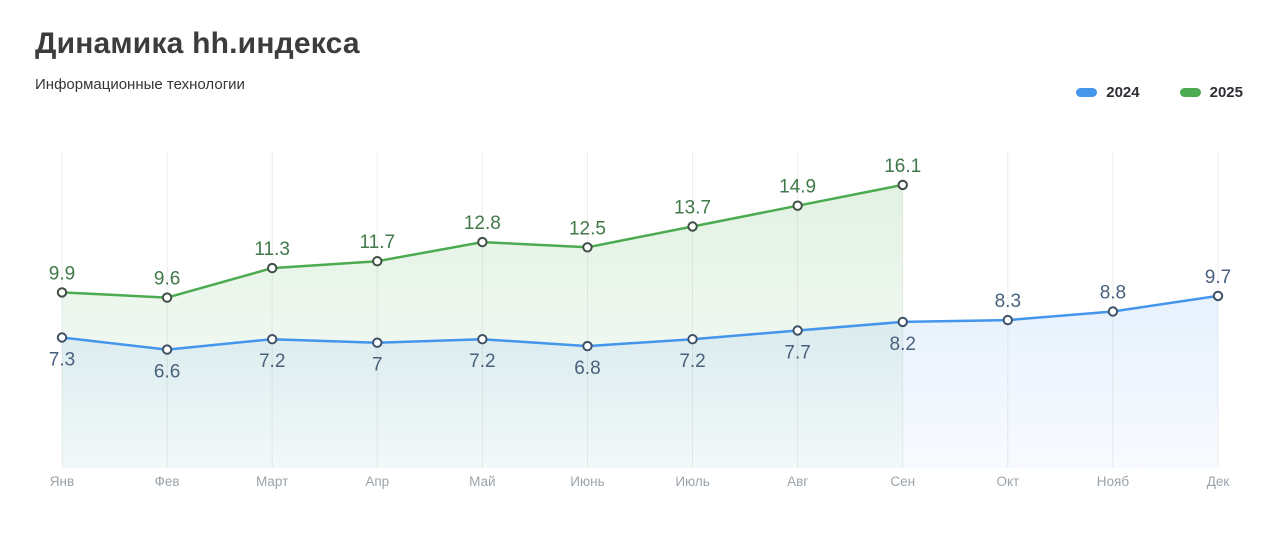  Describe the element at coordinates (197, 43) in the screenshot. I see `page-title: Динамика hh.индекса` at that location.